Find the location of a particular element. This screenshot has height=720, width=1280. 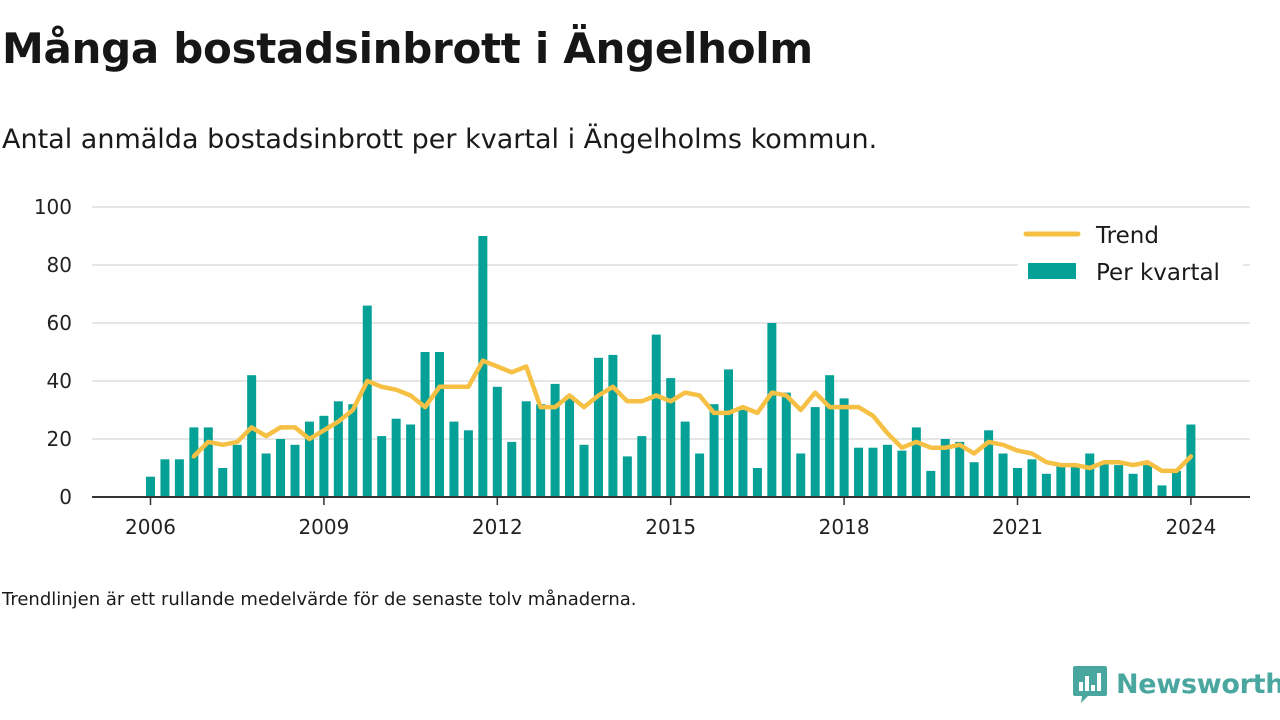

brand-name: Newsworthy is located at coordinates (1198, 684).